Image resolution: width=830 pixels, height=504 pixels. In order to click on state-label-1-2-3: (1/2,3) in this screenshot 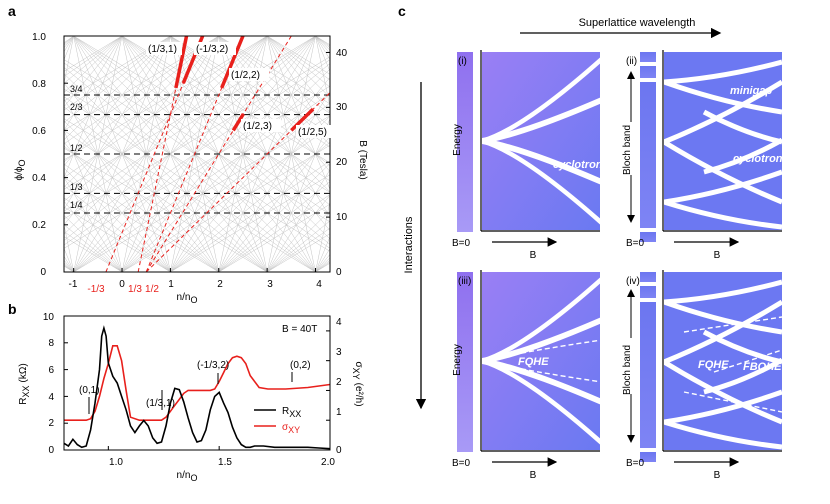, I will do `click(257, 126)`.